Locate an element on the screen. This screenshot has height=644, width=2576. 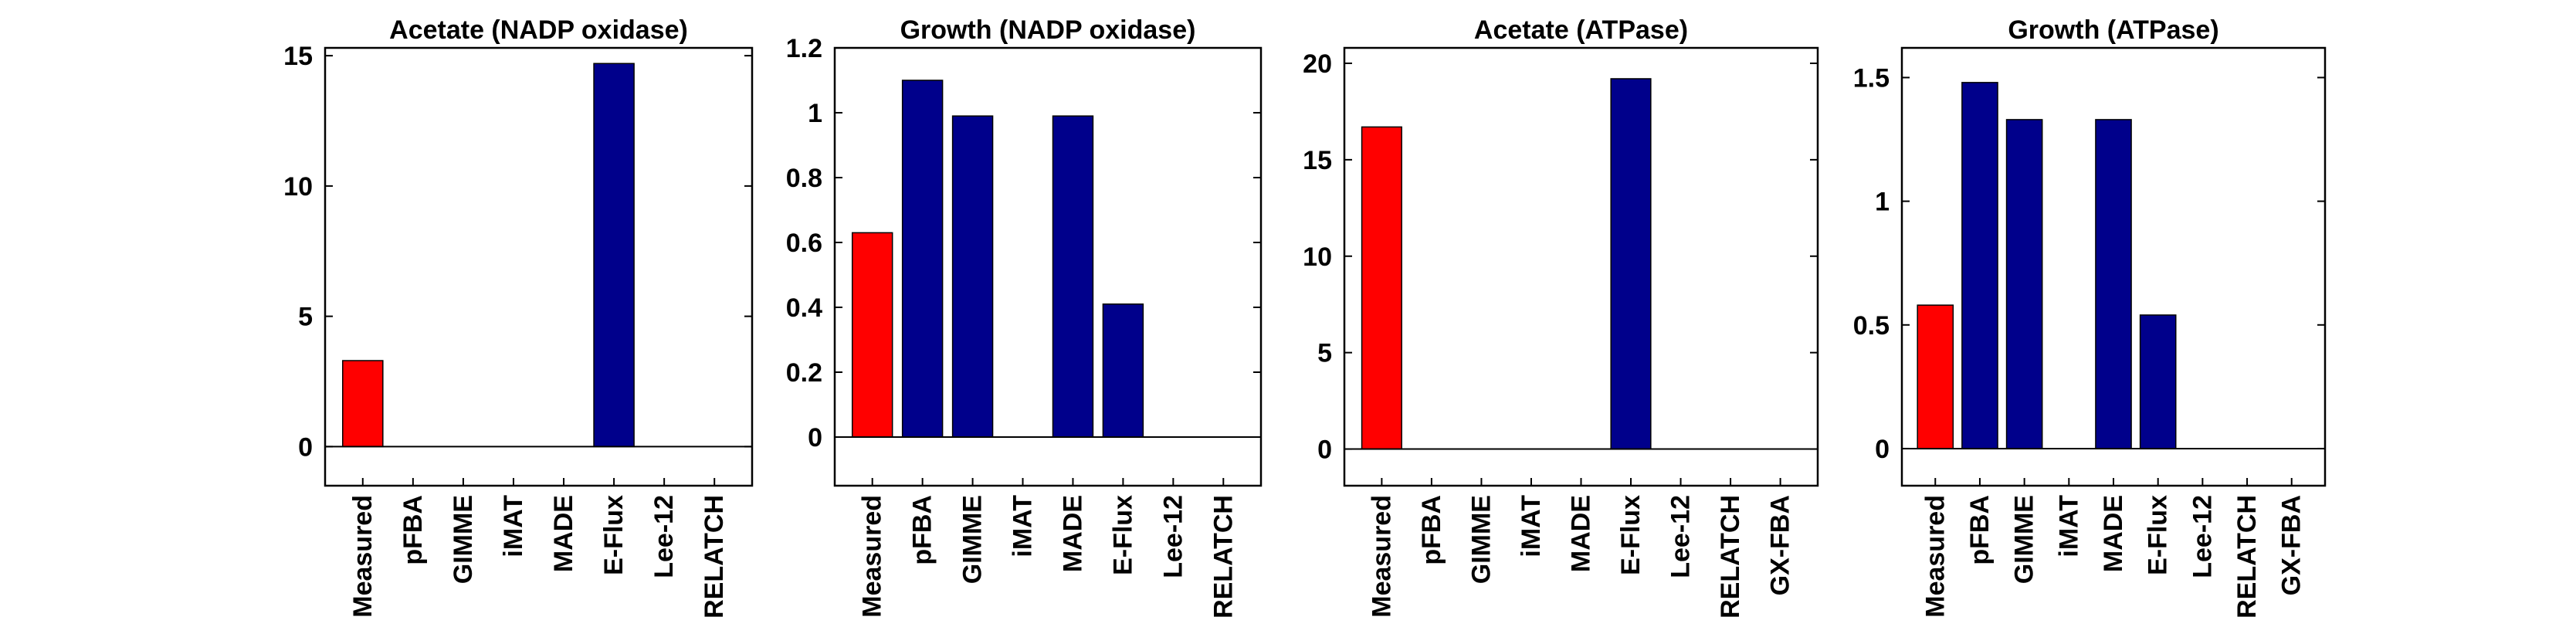
y-ticks: 0 5 10 15 is located at coordinates (517, 252).